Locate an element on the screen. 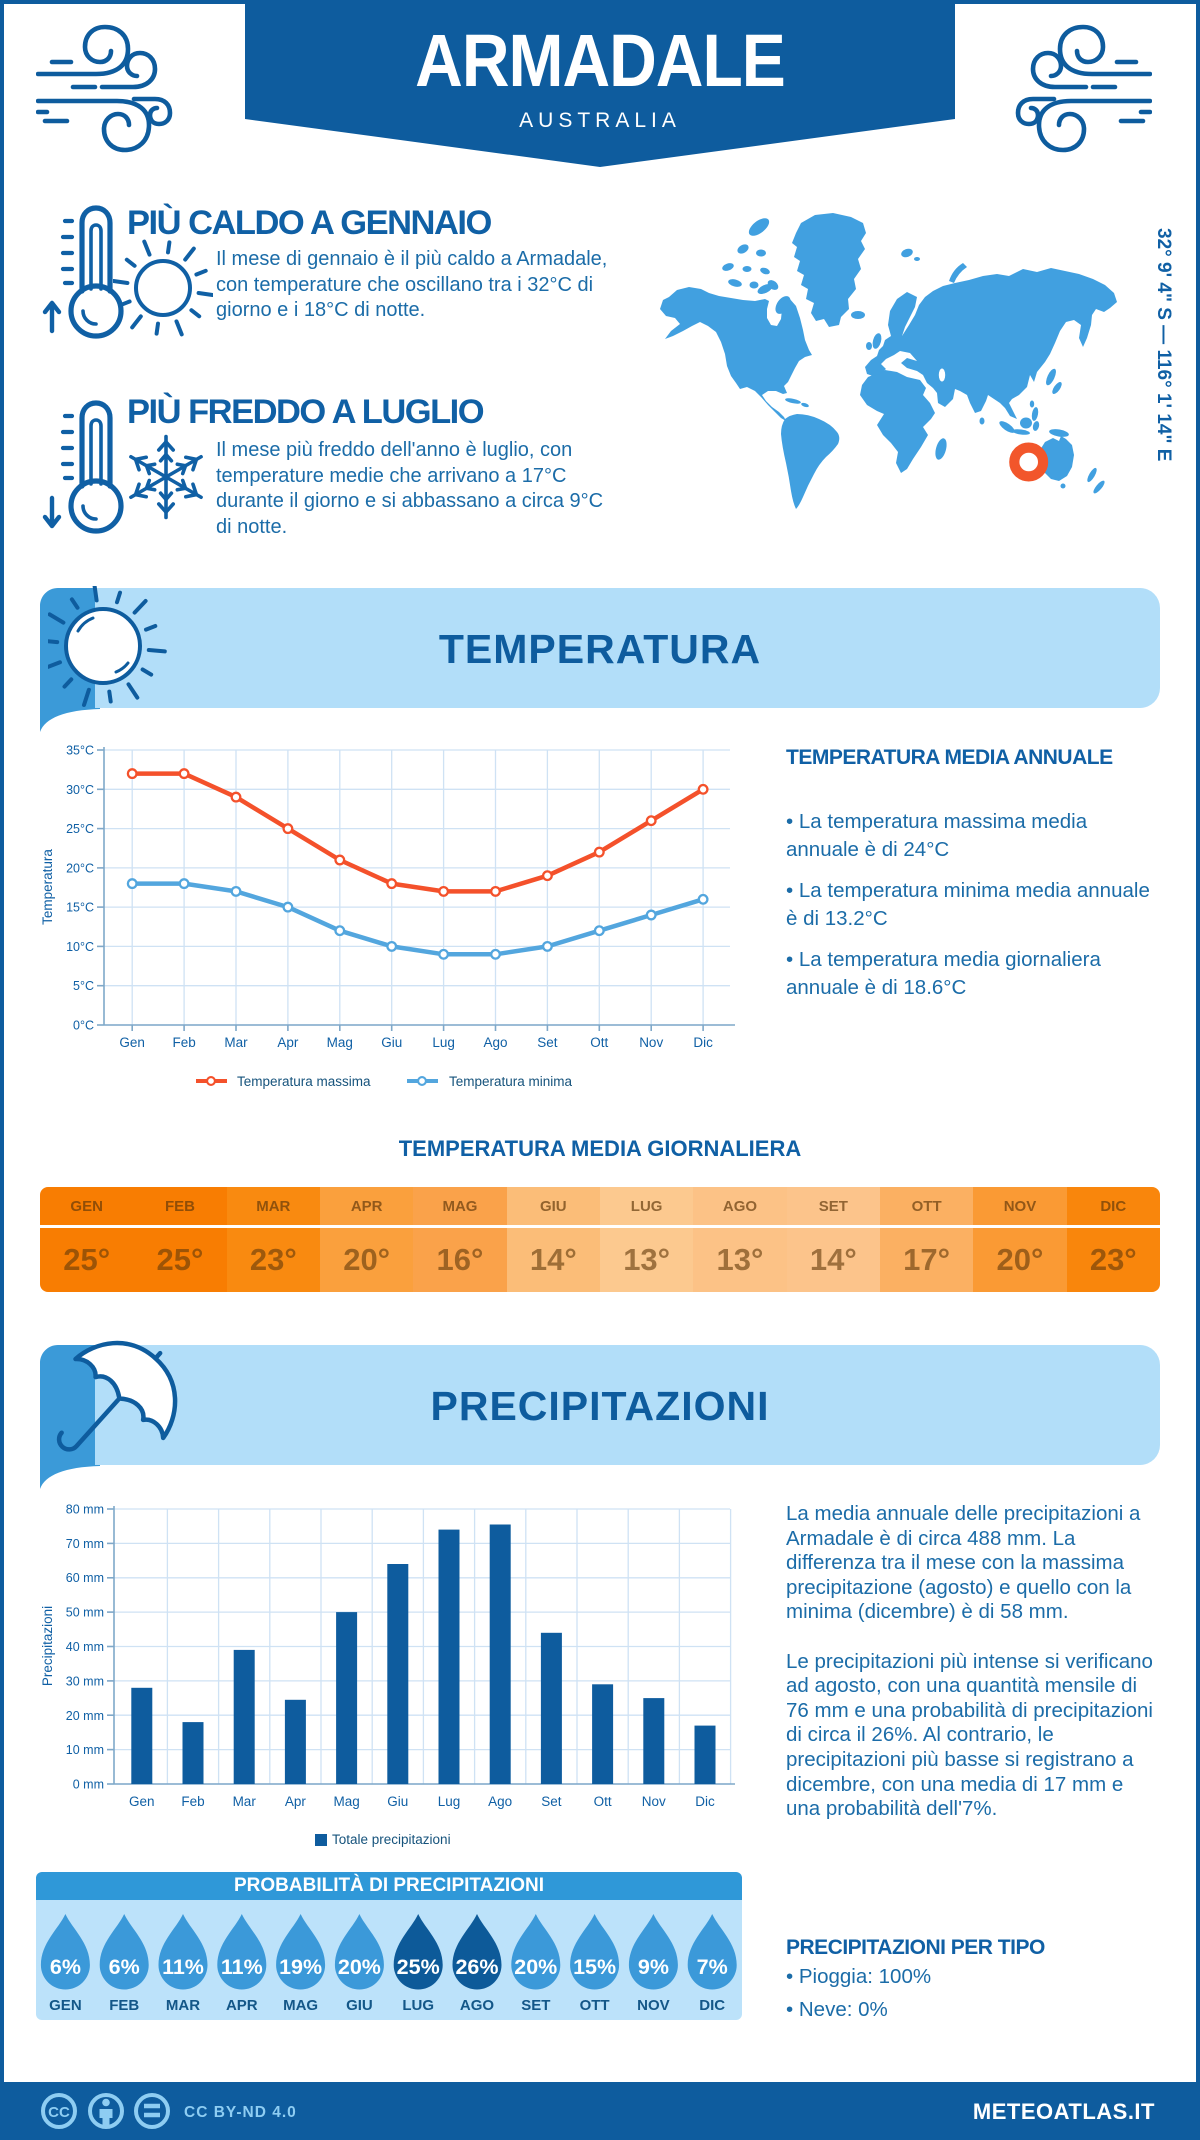 The height and width of the screenshot is (2140, 1200). svg-text: 5°C is located at coordinates (83, 986).